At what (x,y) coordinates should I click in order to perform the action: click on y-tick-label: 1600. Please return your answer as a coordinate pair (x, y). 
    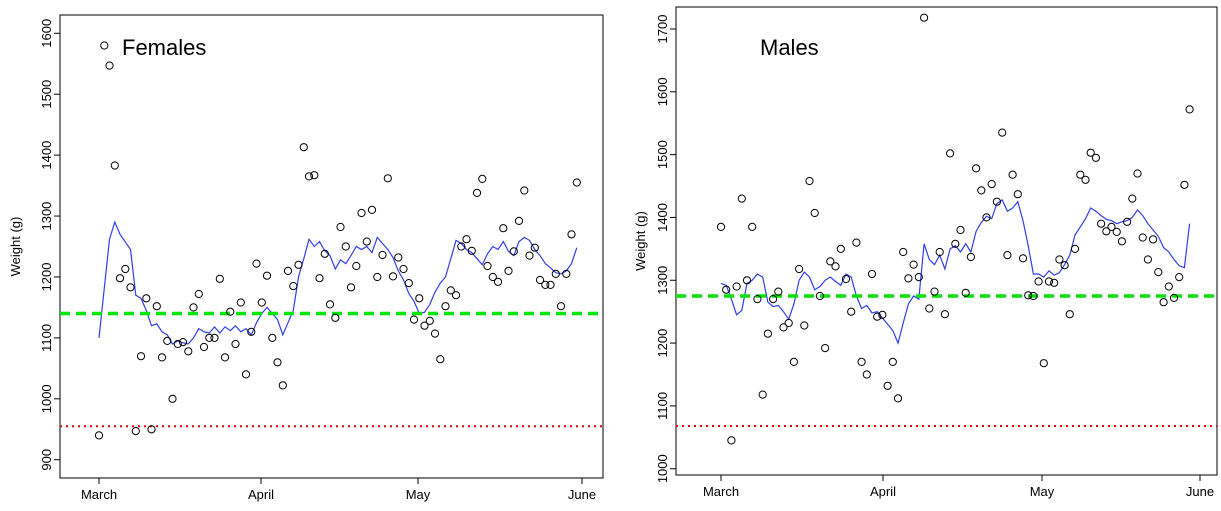
    Looking at the image, I should click on (662, 91).